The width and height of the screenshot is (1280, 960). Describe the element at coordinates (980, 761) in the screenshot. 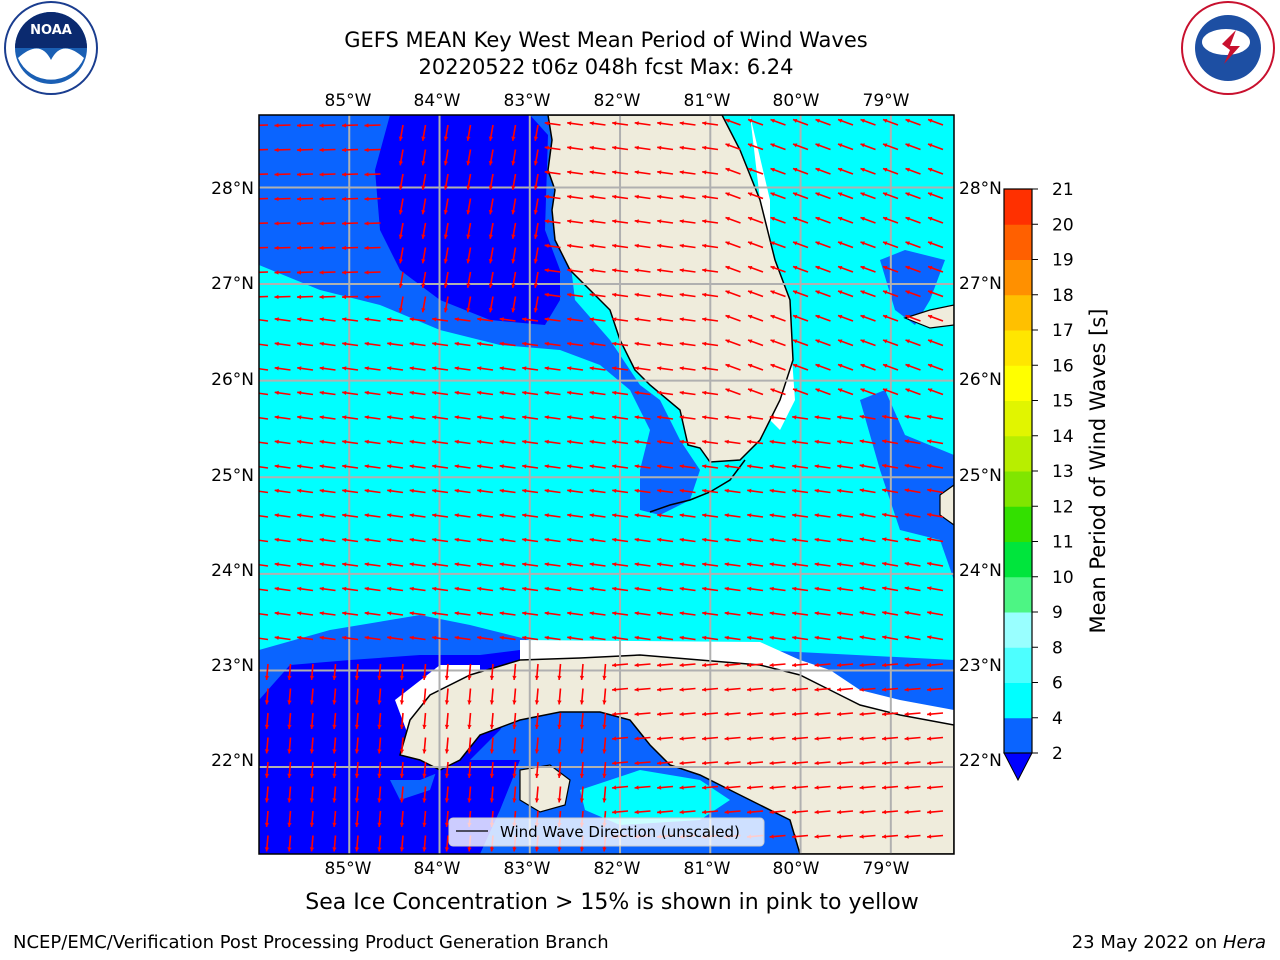

I see `lat-right-label: 22°N` at that location.